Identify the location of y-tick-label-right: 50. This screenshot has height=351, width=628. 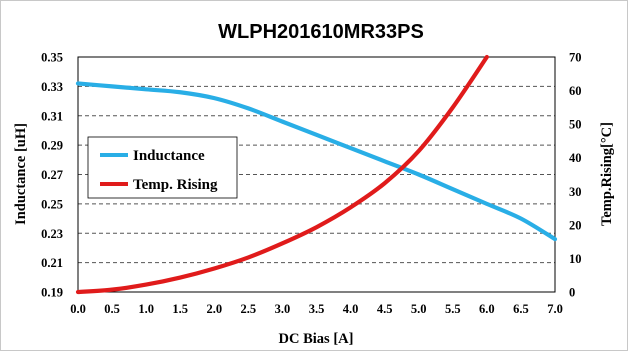
(575, 125).